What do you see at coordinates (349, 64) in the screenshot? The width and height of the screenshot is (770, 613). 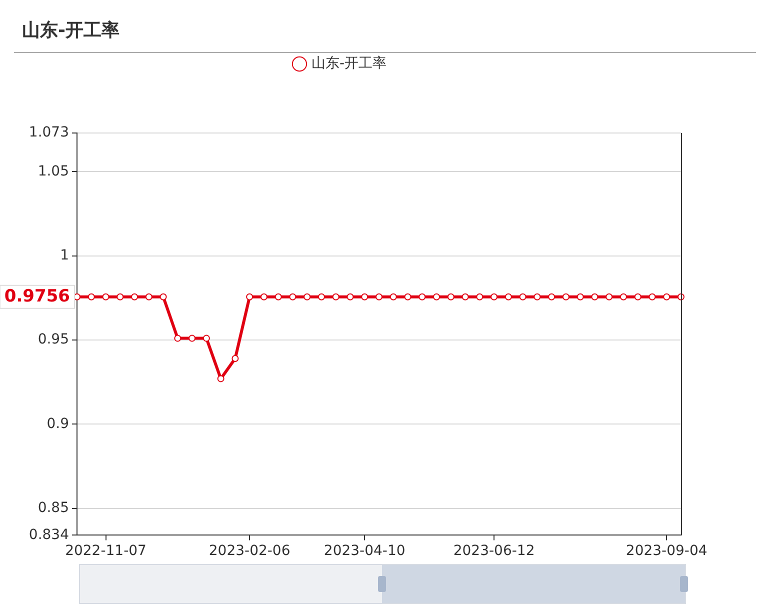 I see `legend-label: 山东-开工率` at bounding box center [349, 64].